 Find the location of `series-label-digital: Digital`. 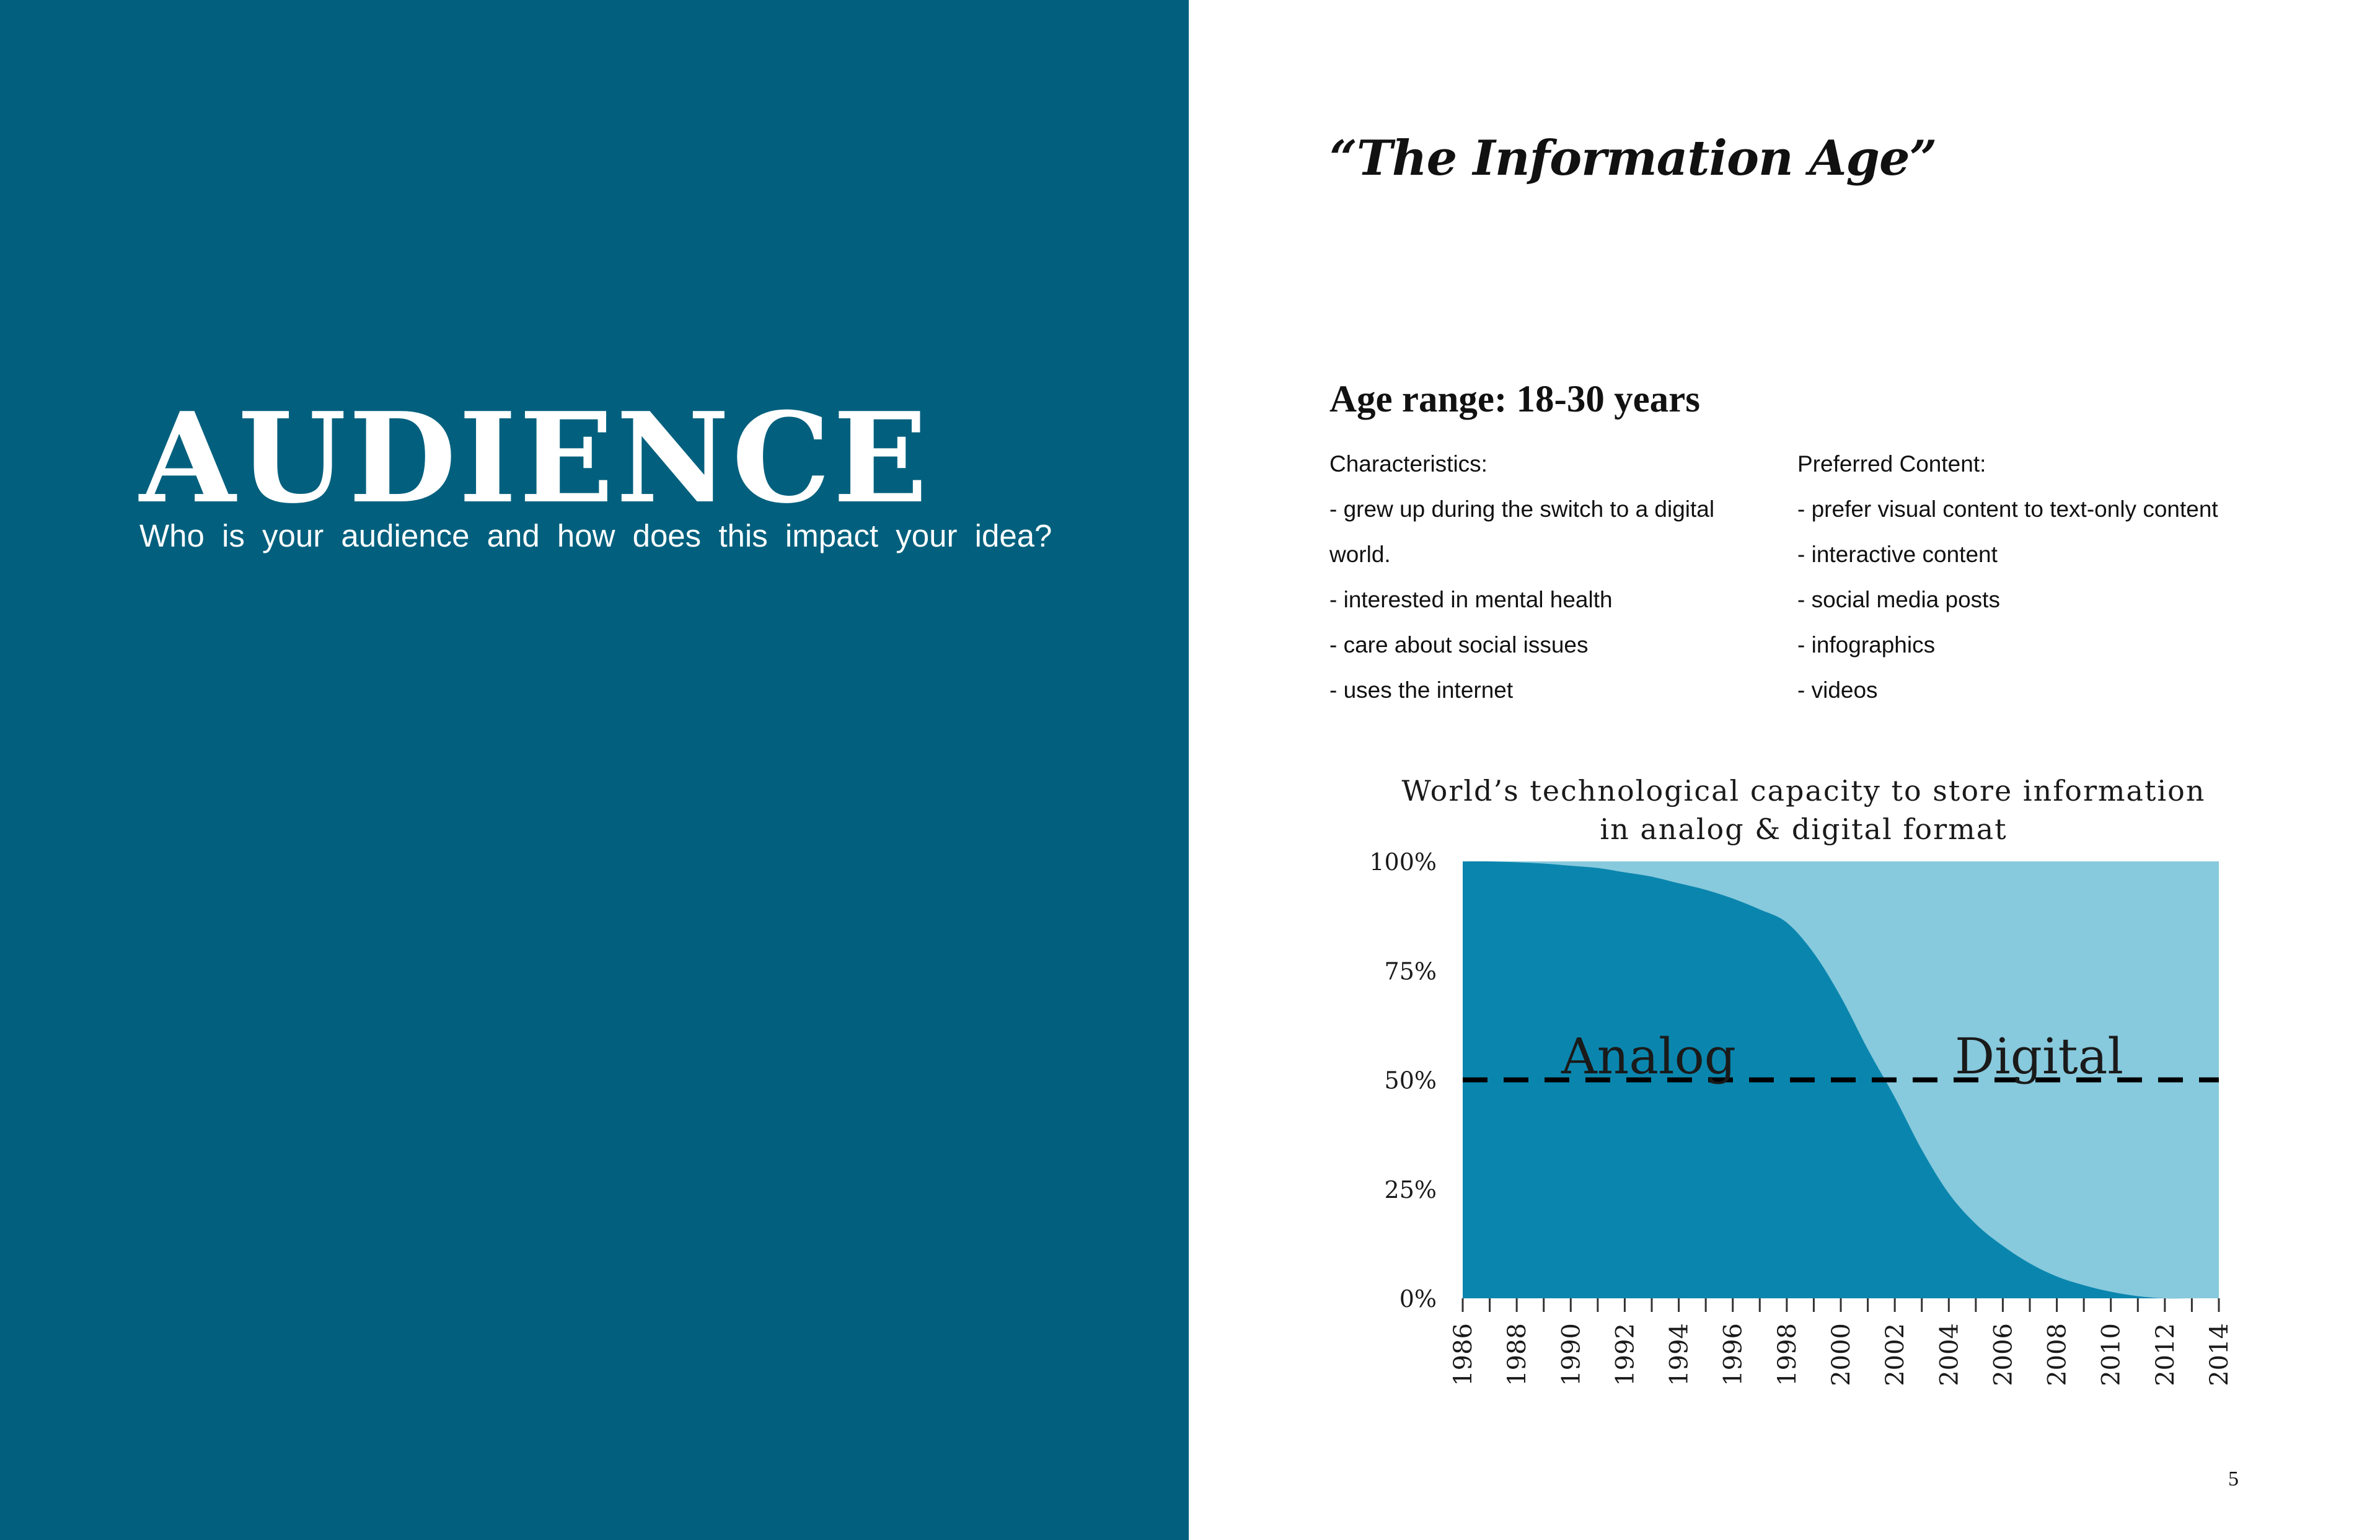

series-label-digital: Digital is located at coordinates (2039, 1056).